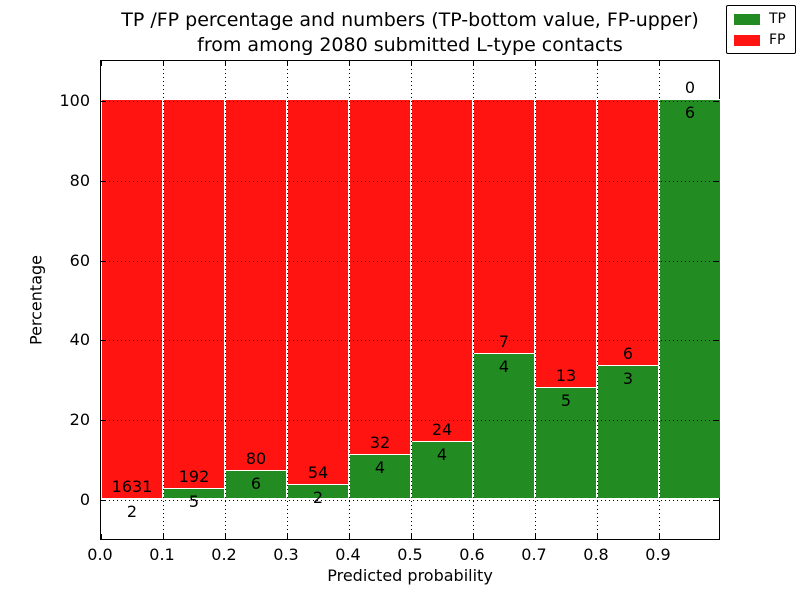  Describe the element at coordinates (628, 353) in the screenshot. I see `fp-count-label: 6` at that location.